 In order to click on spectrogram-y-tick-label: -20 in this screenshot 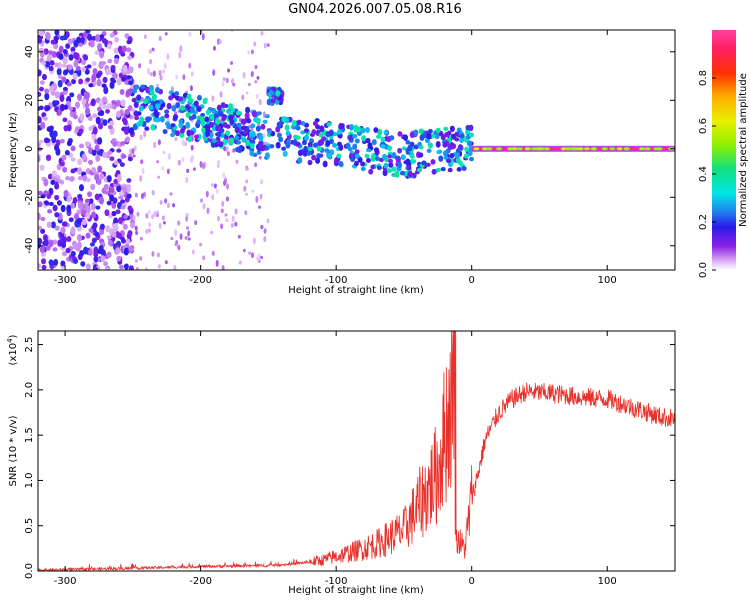, I will do `click(29, 197)`.